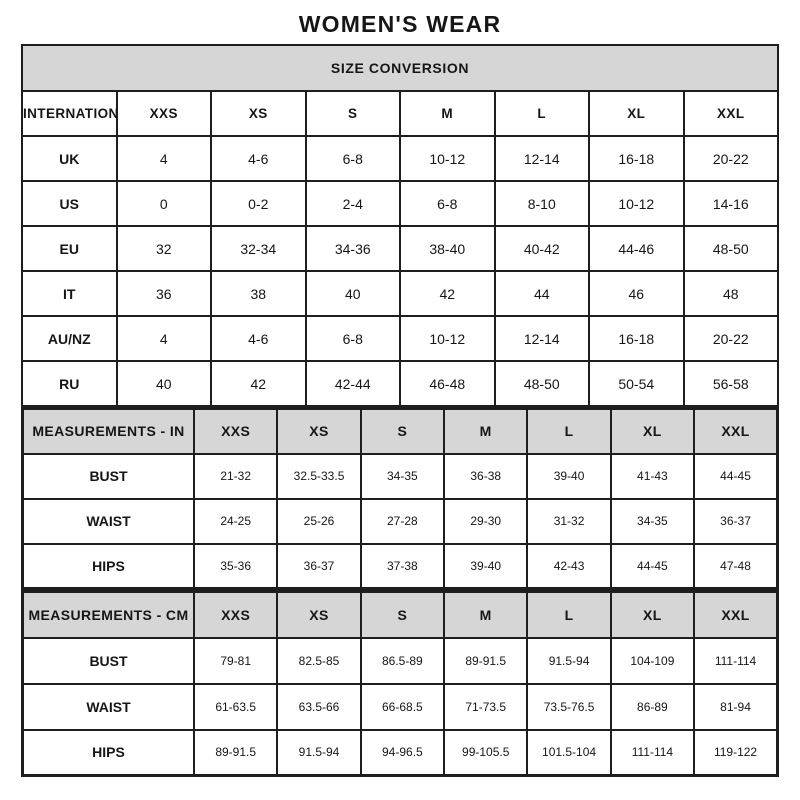 This screenshot has width=800, height=800. What do you see at coordinates (402, 566) in the screenshot?
I see `table-cell: 37-38` at bounding box center [402, 566].